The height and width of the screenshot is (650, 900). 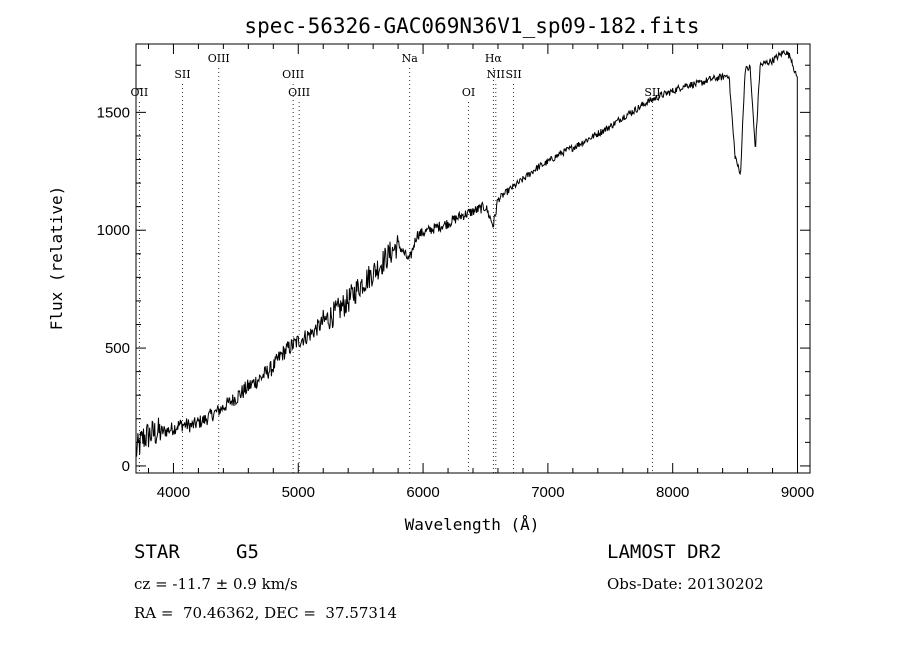 I want to click on line-marker-label: Hα, so click(x=494, y=58).